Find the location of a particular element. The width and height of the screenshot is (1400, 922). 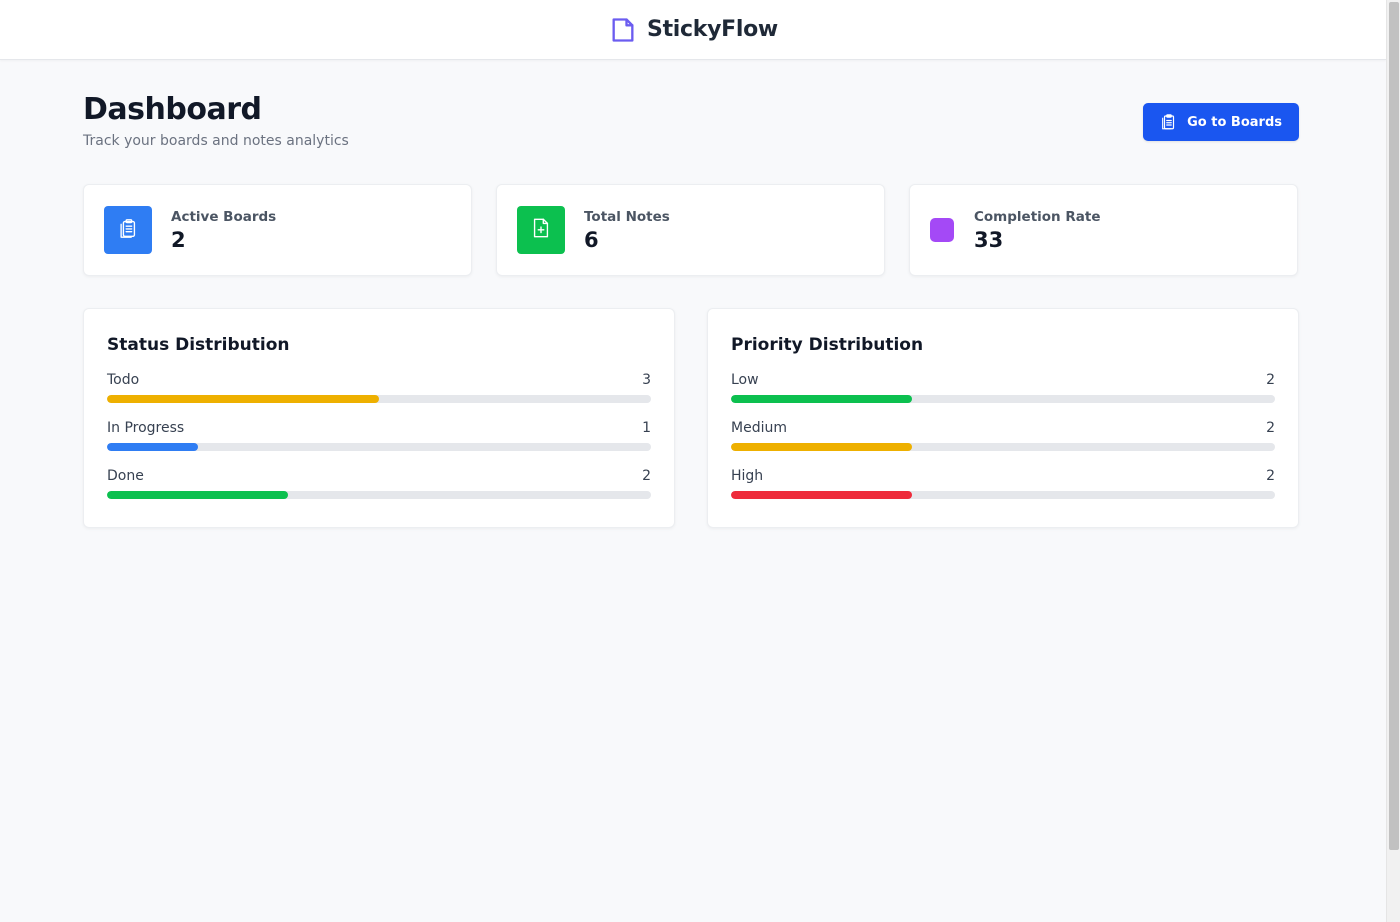

page-subtitle: Track your boards and notes analytics is located at coordinates (216, 141).